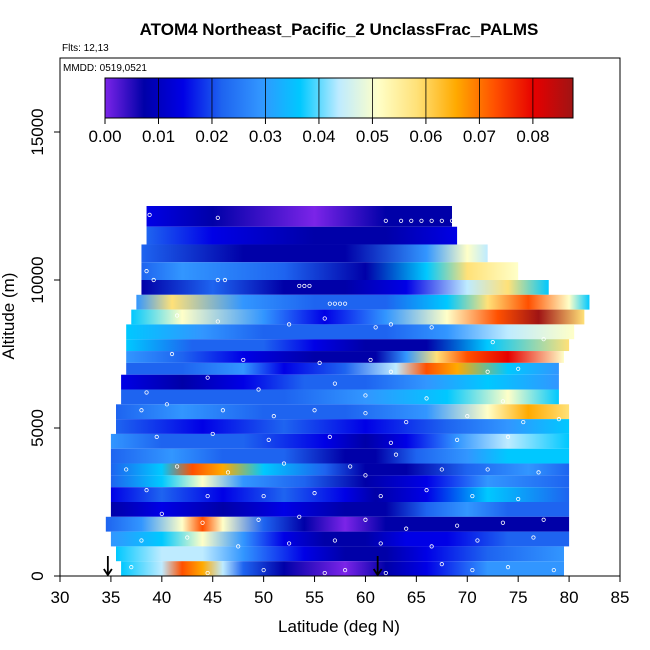  Describe the element at coordinates (339, 626) in the screenshot. I see `x-axis-label: Latitude (deg N)` at that location.